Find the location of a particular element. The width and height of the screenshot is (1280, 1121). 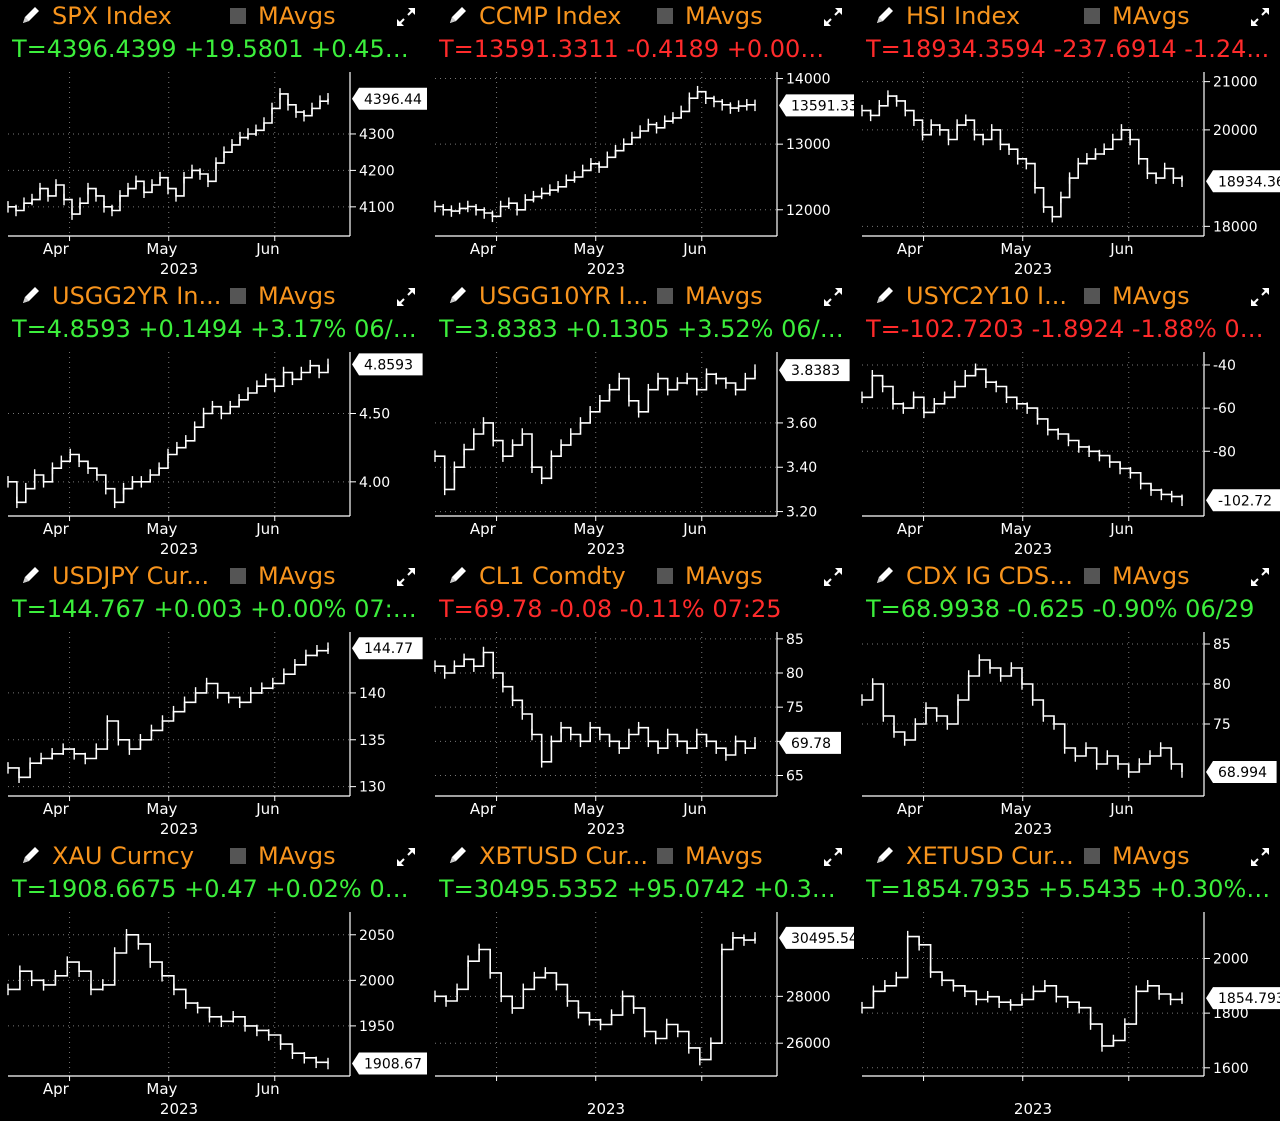

panel-header: CL1 Comdty MAvgs is located at coordinates (640, 577).